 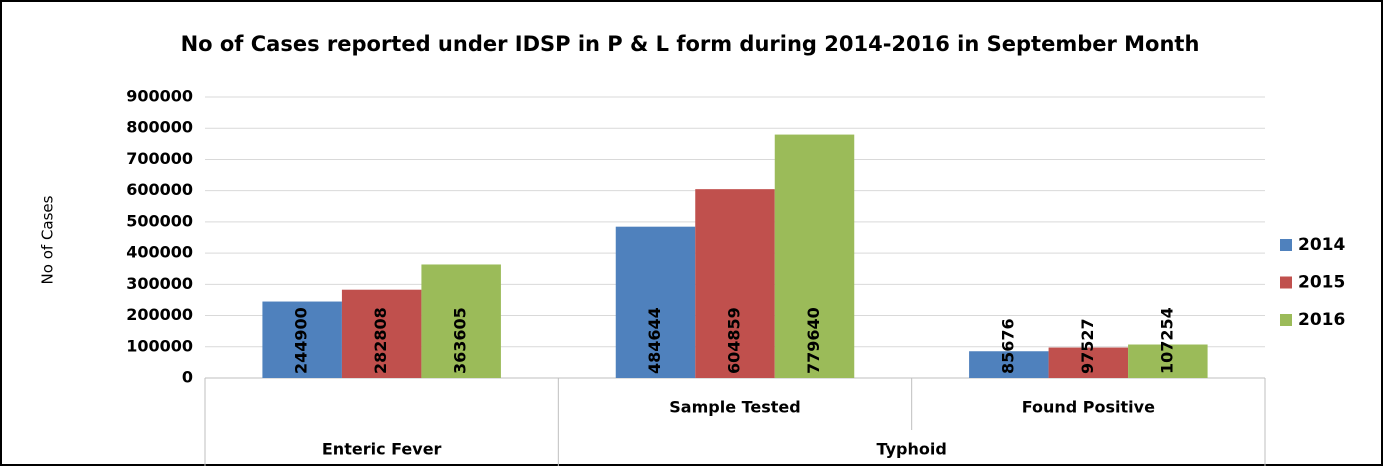 I want to click on value-label: 779640, so click(x=813, y=340).